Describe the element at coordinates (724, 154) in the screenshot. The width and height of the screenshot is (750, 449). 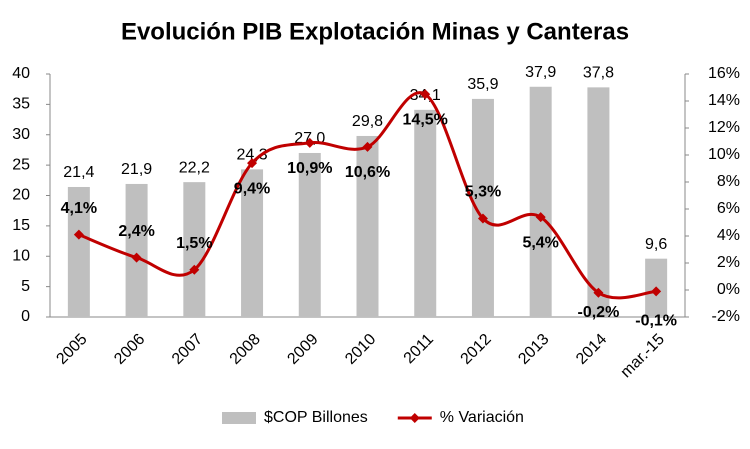
I see `y2-tick-label: 10%` at that location.